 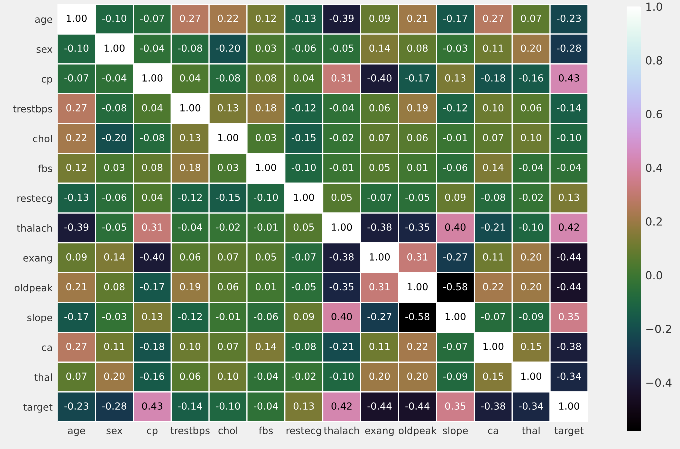 What do you see at coordinates (569, 431) in the screenshot?
I see `x-tick-label: target` at bounding box center [569, 431].